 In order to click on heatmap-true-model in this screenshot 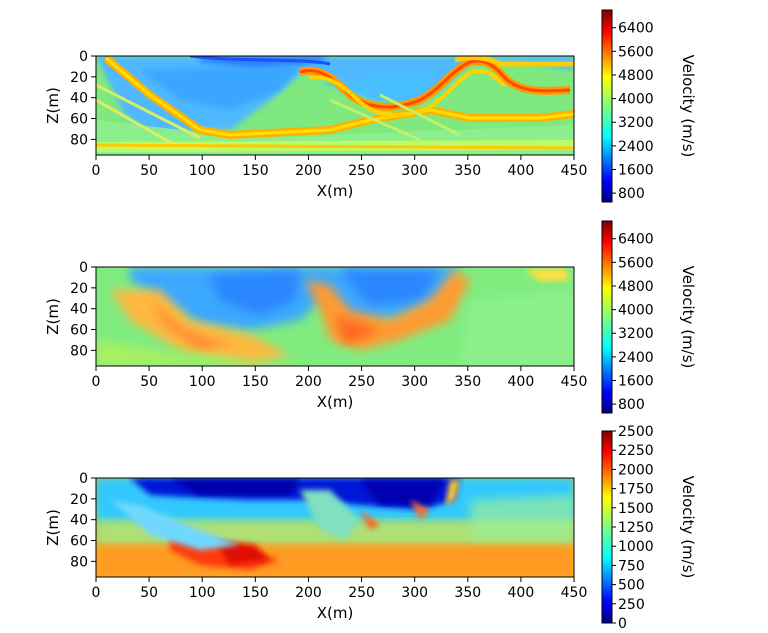, I will do `click(335, 105)`.